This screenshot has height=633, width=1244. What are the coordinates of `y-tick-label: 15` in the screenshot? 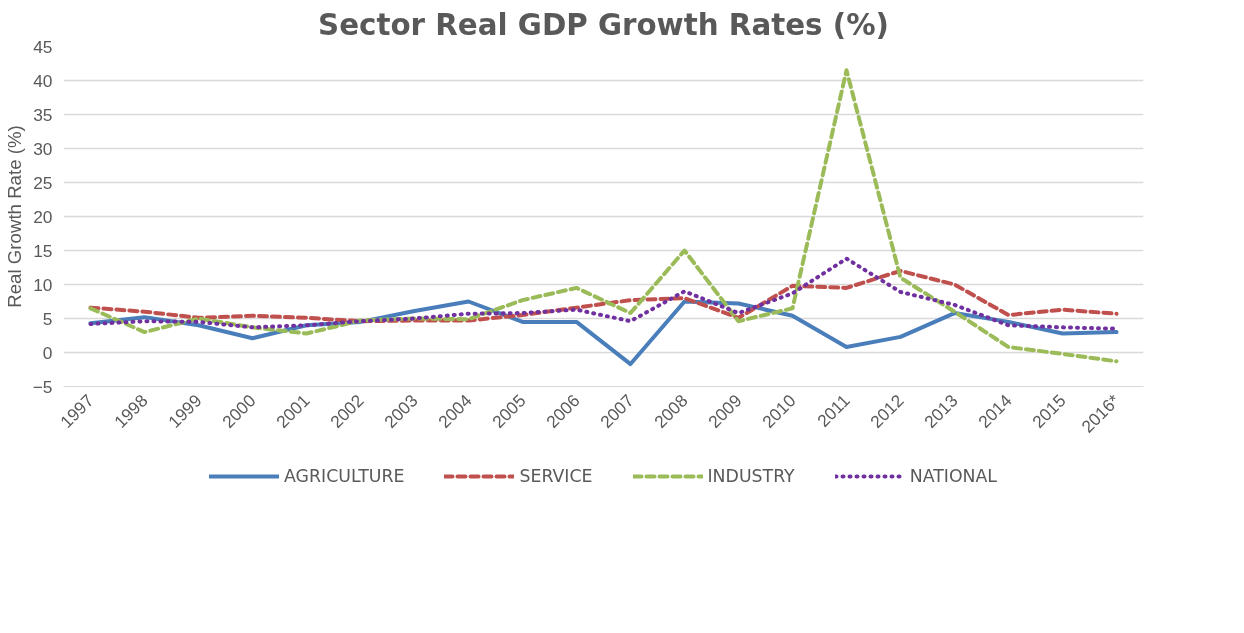 It's located at (43, 250).